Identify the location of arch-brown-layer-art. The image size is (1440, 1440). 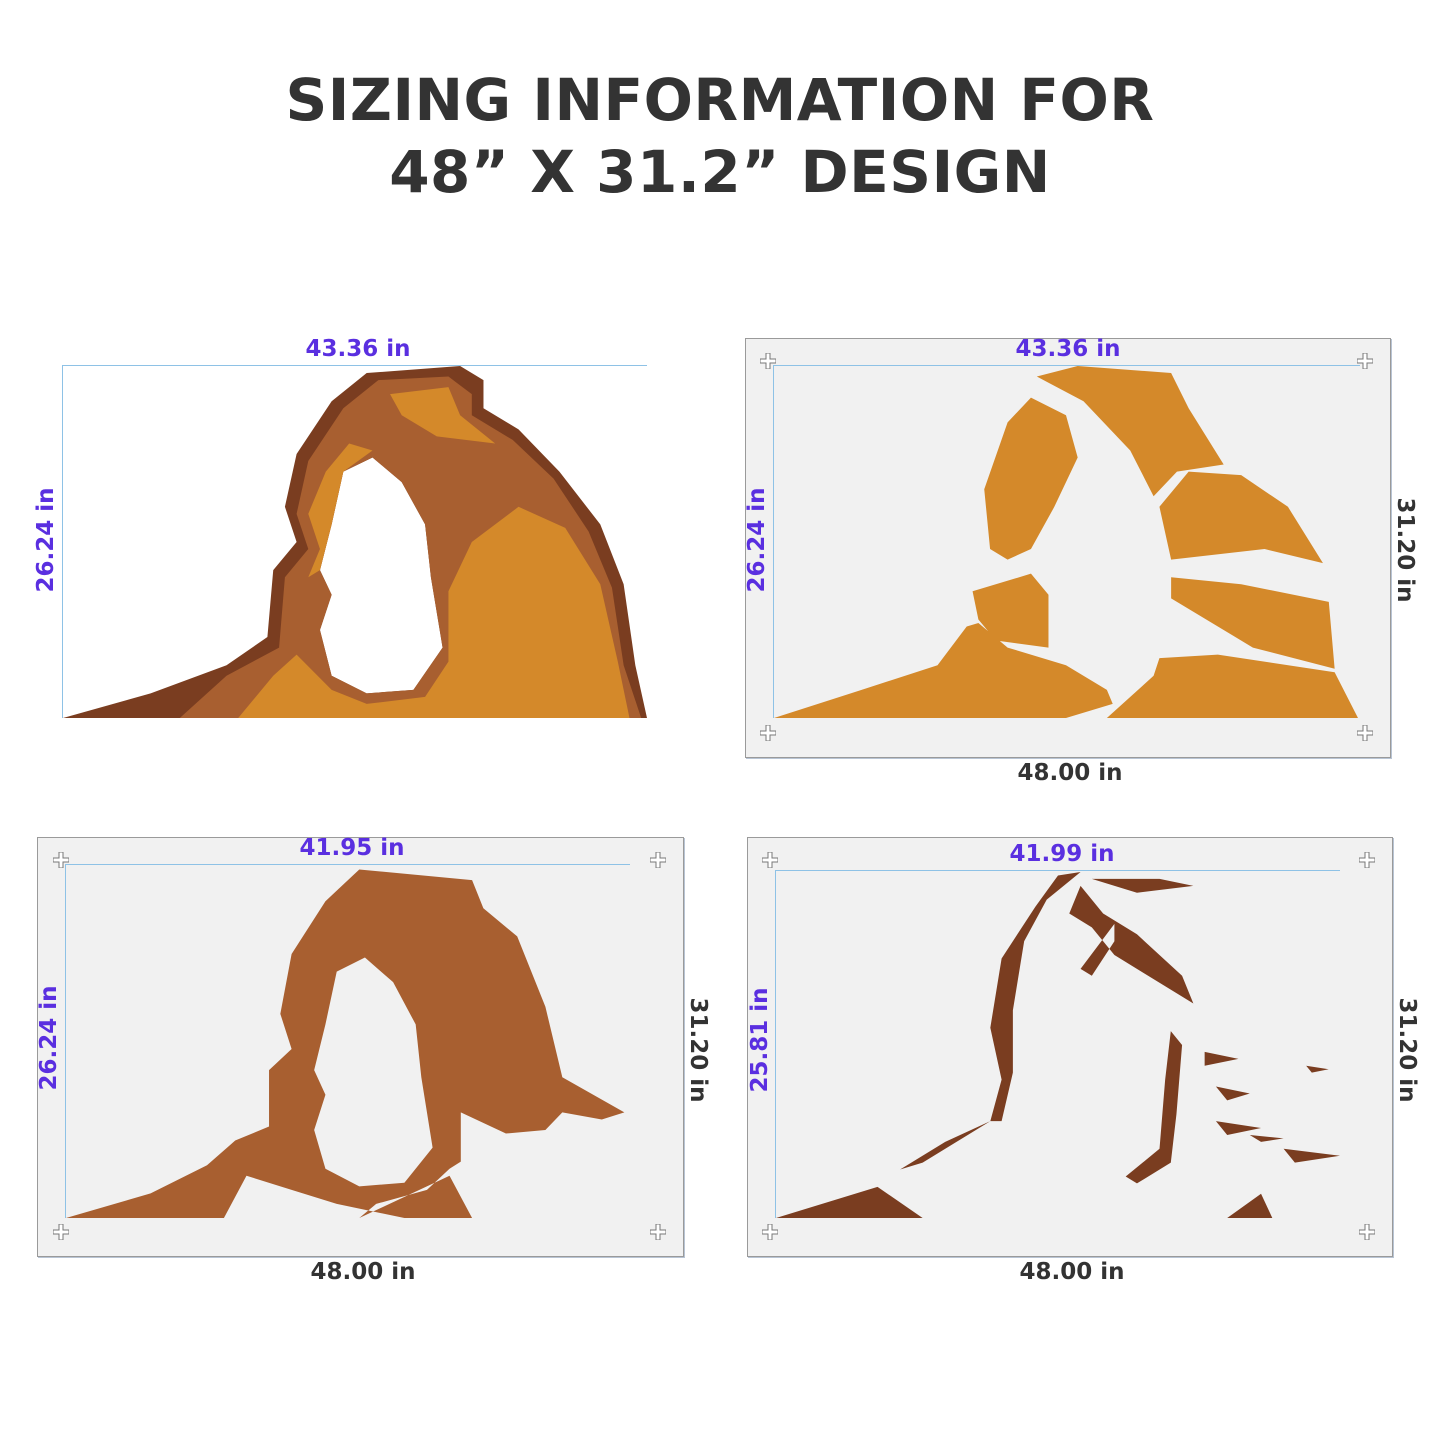
(345, 1043).